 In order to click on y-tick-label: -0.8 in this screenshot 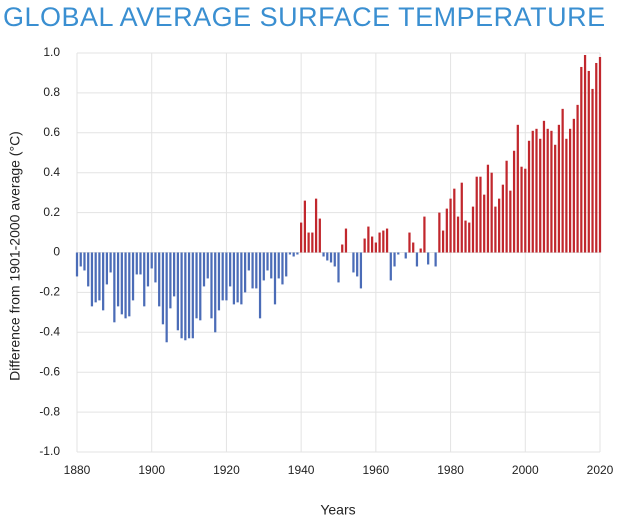, I will do `click(49, 411)`.